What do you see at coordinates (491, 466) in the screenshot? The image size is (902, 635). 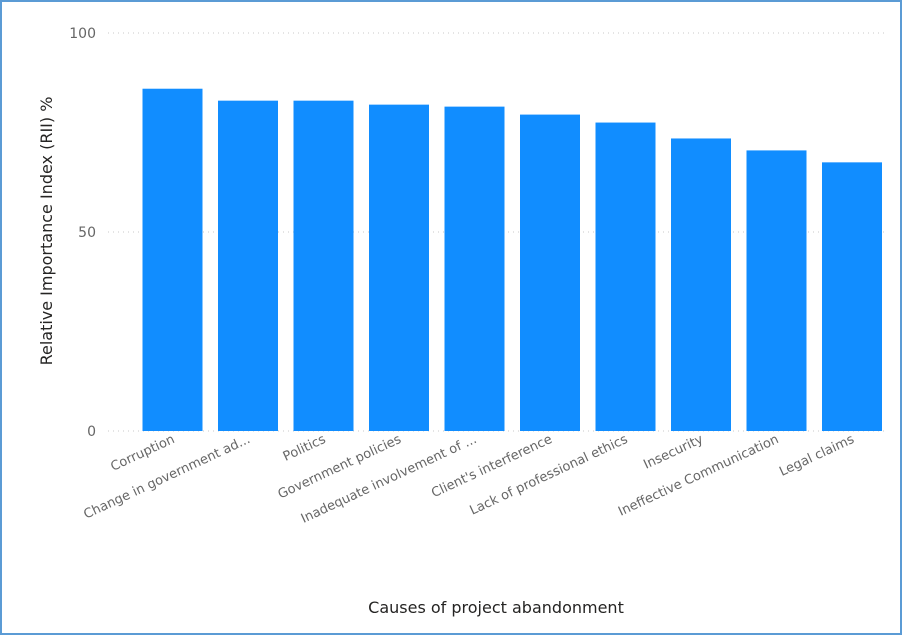 I see `x-tick-label: Client's interference` at bounding box center [491, 466].